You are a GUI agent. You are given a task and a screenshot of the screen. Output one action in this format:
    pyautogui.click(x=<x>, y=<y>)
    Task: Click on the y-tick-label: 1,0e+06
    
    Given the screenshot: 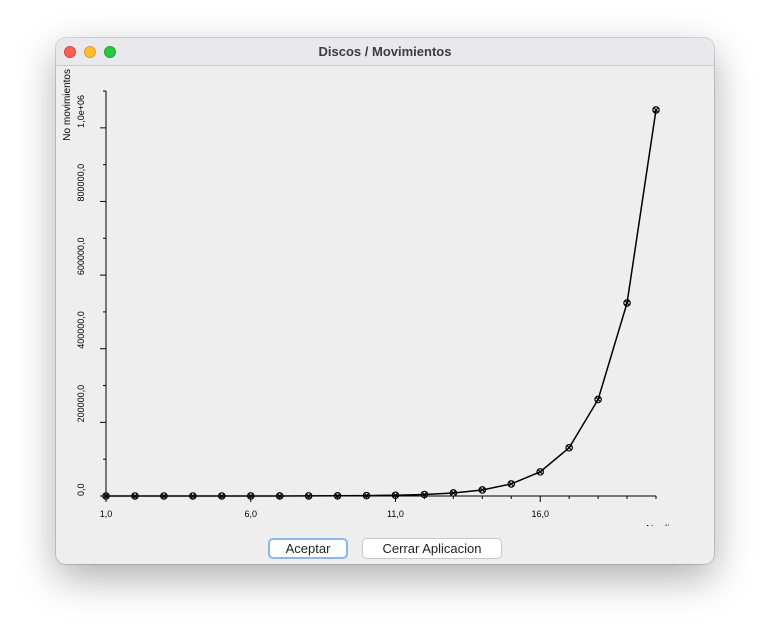 What is the action you would take?
    pyautogui.click(x=81, y=111)
    